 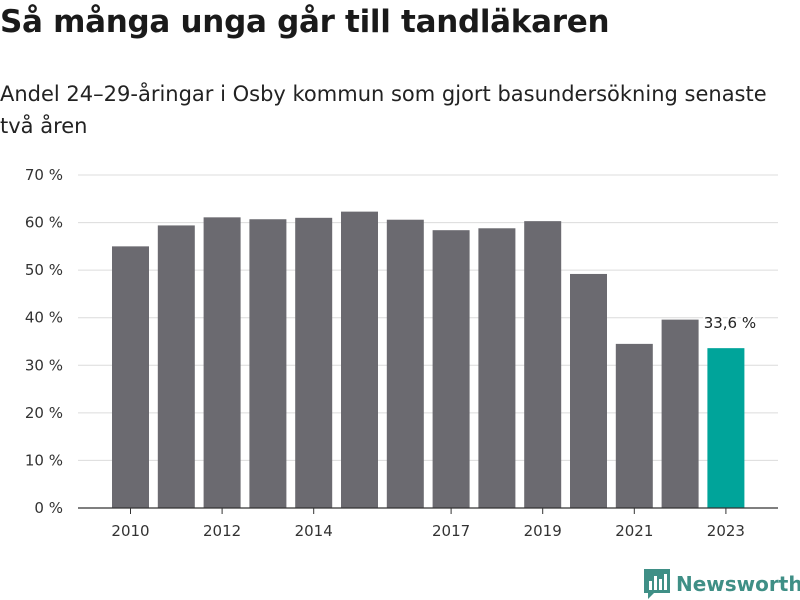 I want to click on x-tick-label: 2010, so click(x=130, y=531).